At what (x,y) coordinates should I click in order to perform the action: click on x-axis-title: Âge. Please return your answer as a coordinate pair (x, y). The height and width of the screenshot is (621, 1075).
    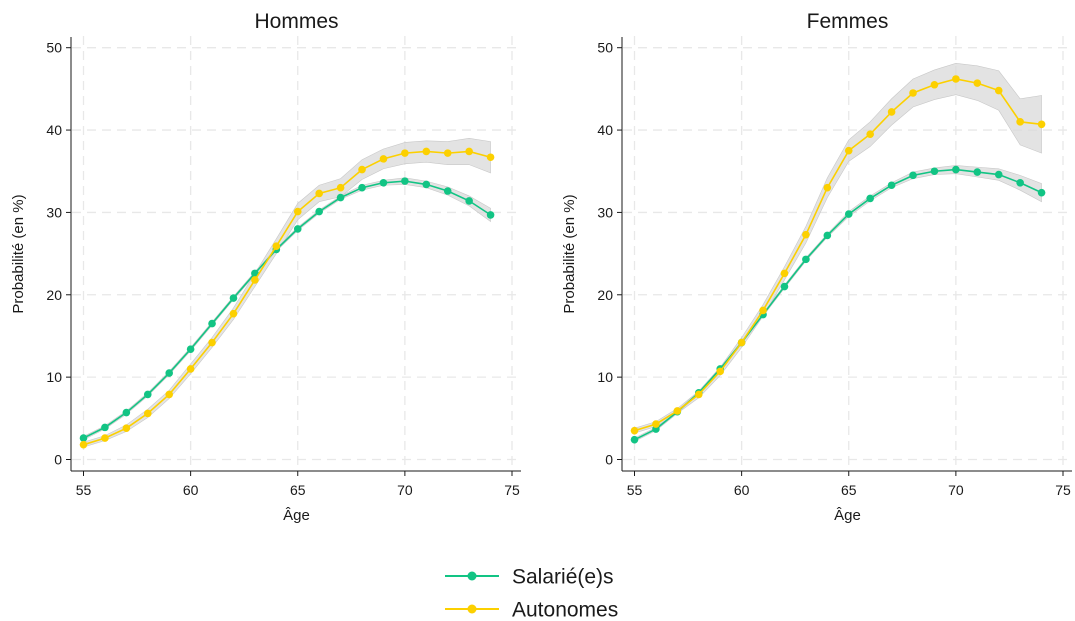
    Looking at the image, I should click on (847, 515).